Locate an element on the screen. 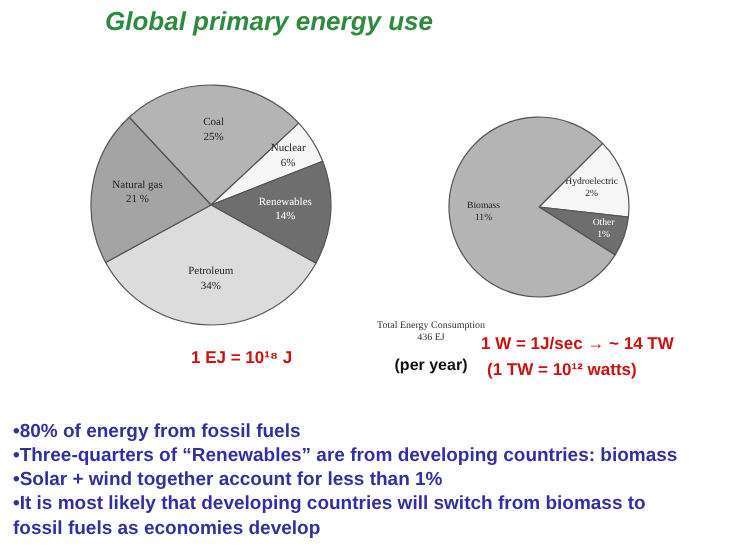 The width and height of the screenshot is (736, 552). text: 1 W = 1J/sec → ~ 14 TW is located at coordinates (578, 343).